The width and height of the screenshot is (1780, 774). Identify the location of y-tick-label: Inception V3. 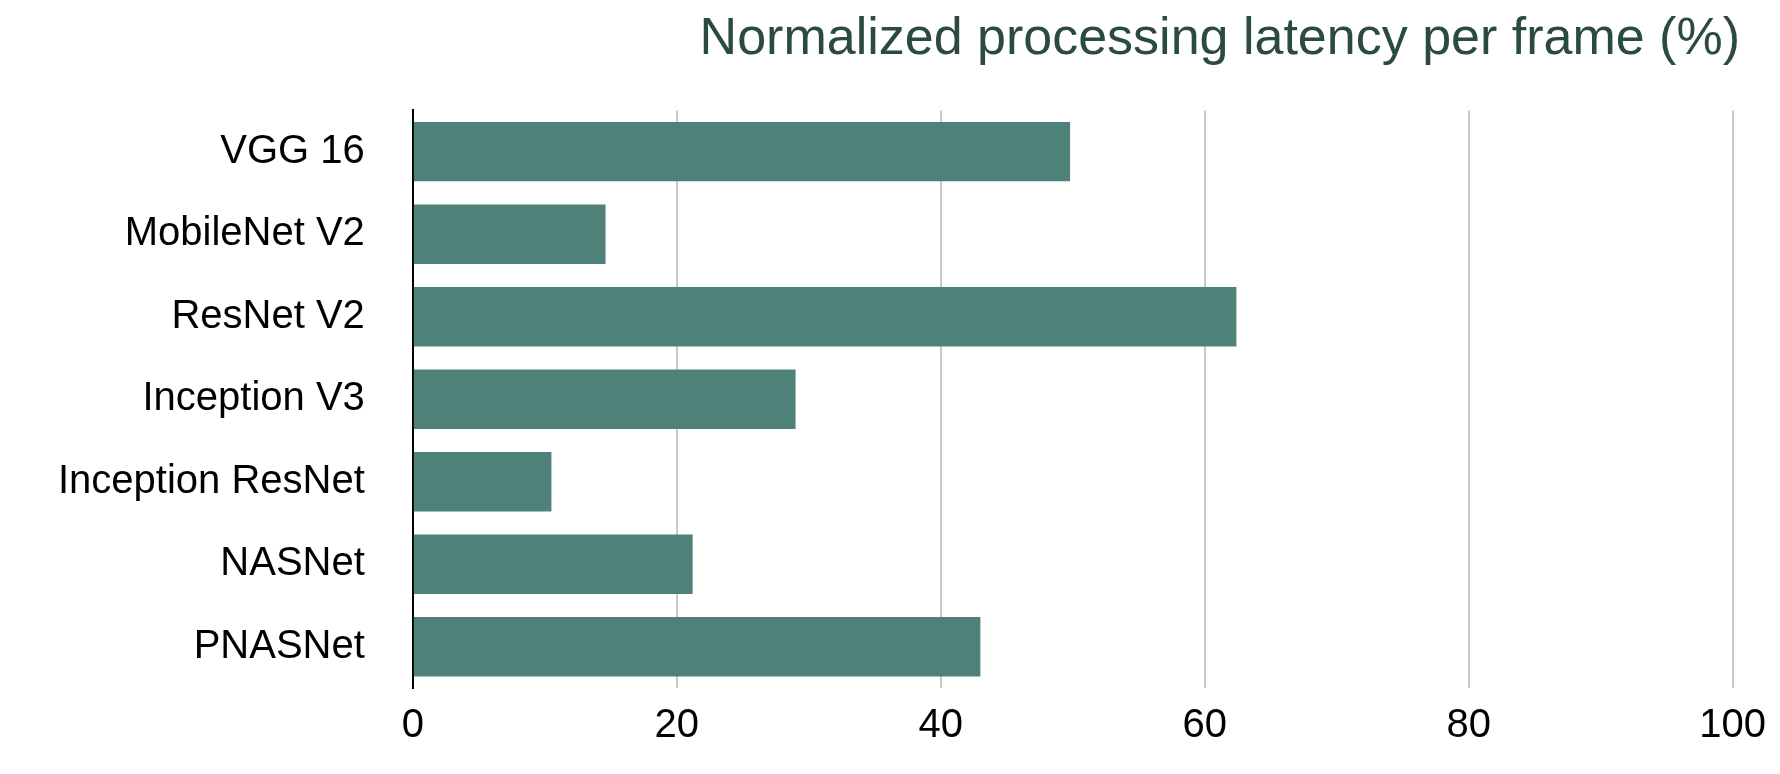
(253, 396).